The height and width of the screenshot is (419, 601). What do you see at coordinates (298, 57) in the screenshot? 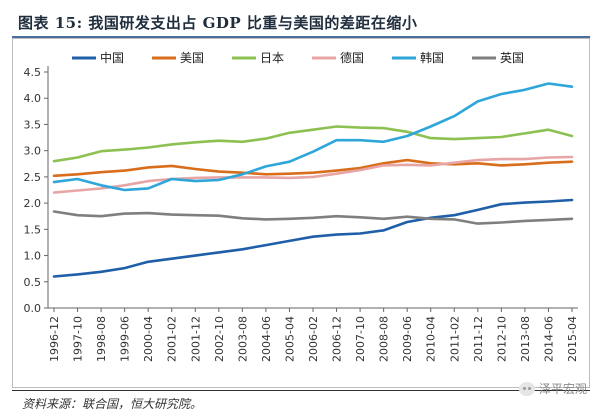
I see `legend: 中国 美国 日本 德国 韩国 英国` at bounding box center [298, 57].